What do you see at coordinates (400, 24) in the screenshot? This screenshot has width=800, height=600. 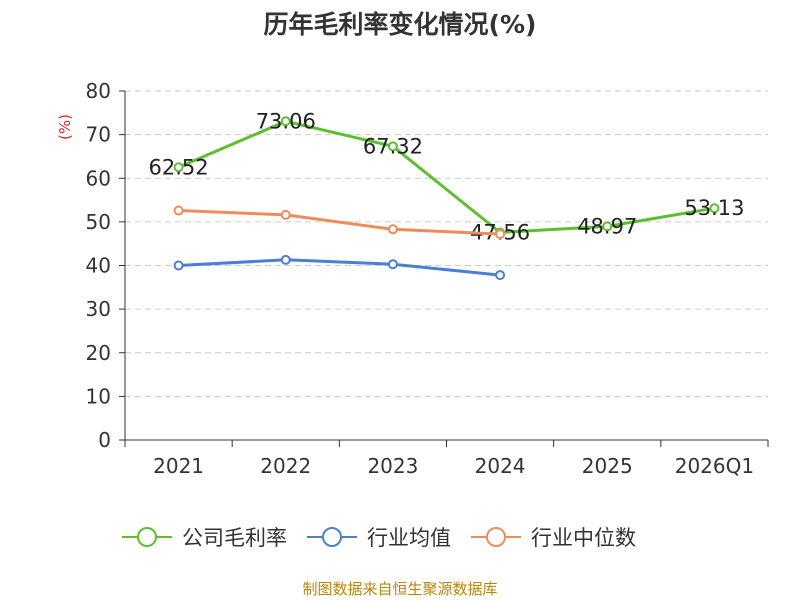 I see `chart-title: 历年毛利率变化情况(%)` at bounding box center [400, 24].